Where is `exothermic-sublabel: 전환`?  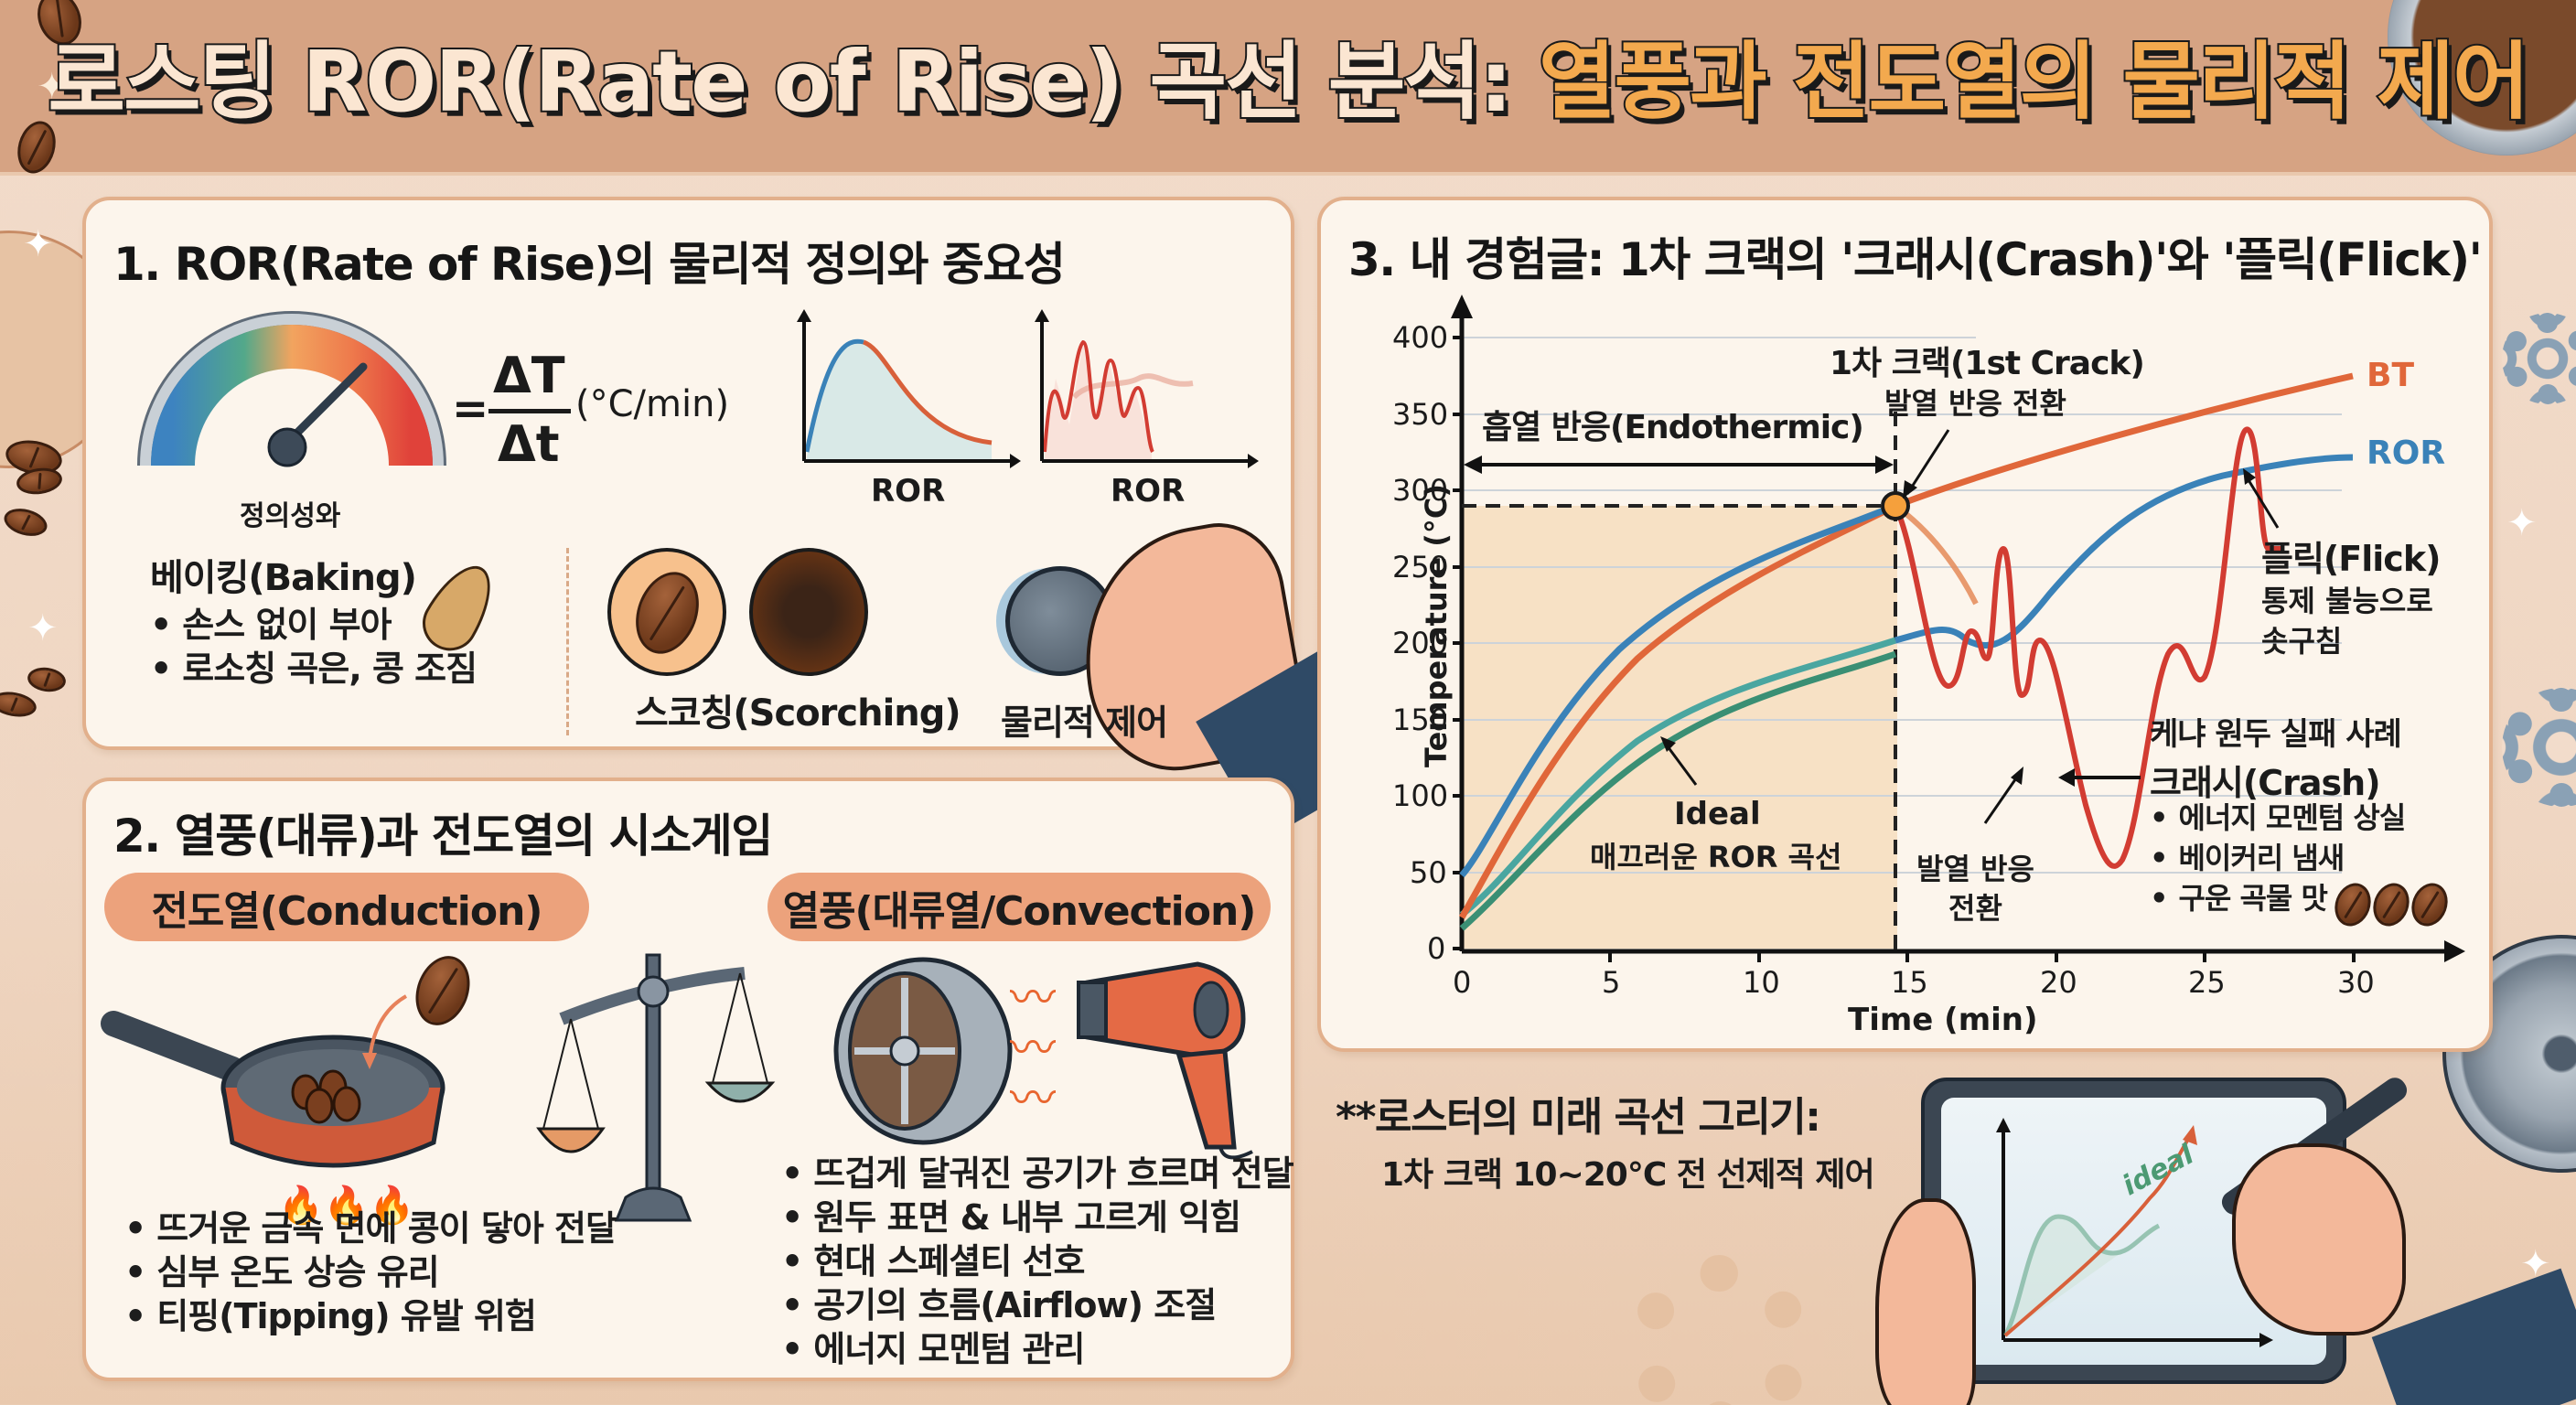
exothermic-sublabel: 전환 is located at coordinates (1975, 908).